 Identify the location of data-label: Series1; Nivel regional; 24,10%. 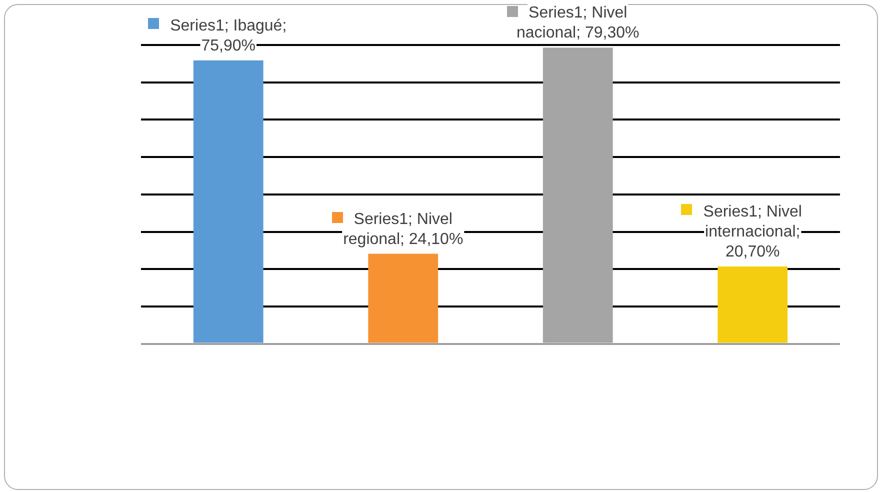
(403, 229).